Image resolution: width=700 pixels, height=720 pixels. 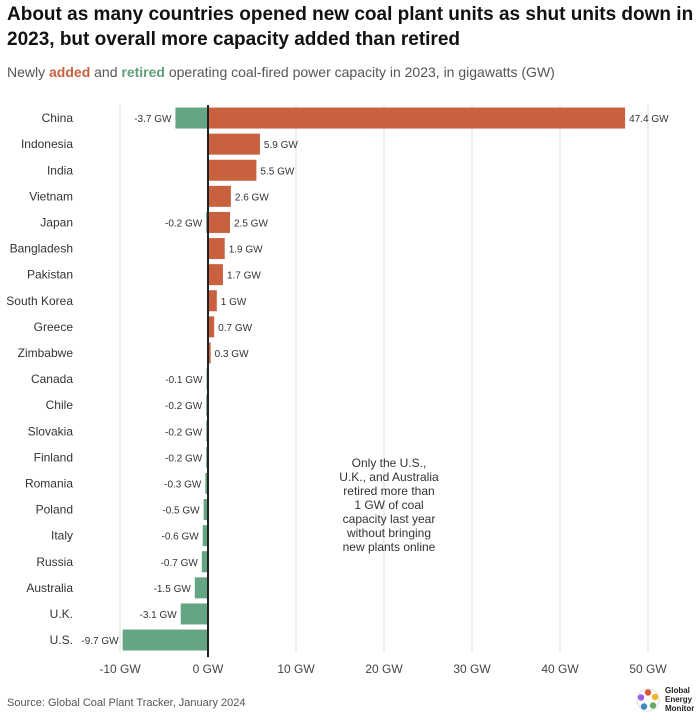 I want to click on logo-line-2: Energy, so click(x=679, y=699).